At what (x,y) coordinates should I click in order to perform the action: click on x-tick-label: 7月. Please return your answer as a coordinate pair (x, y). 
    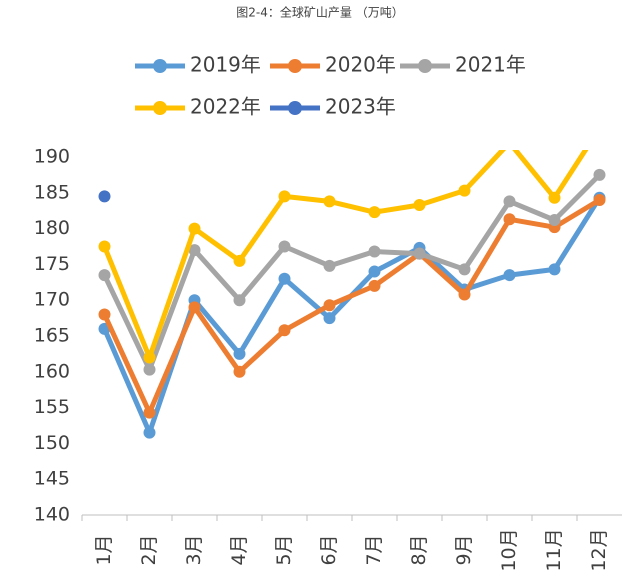
    Looking at the image, I should click on (374, 549).